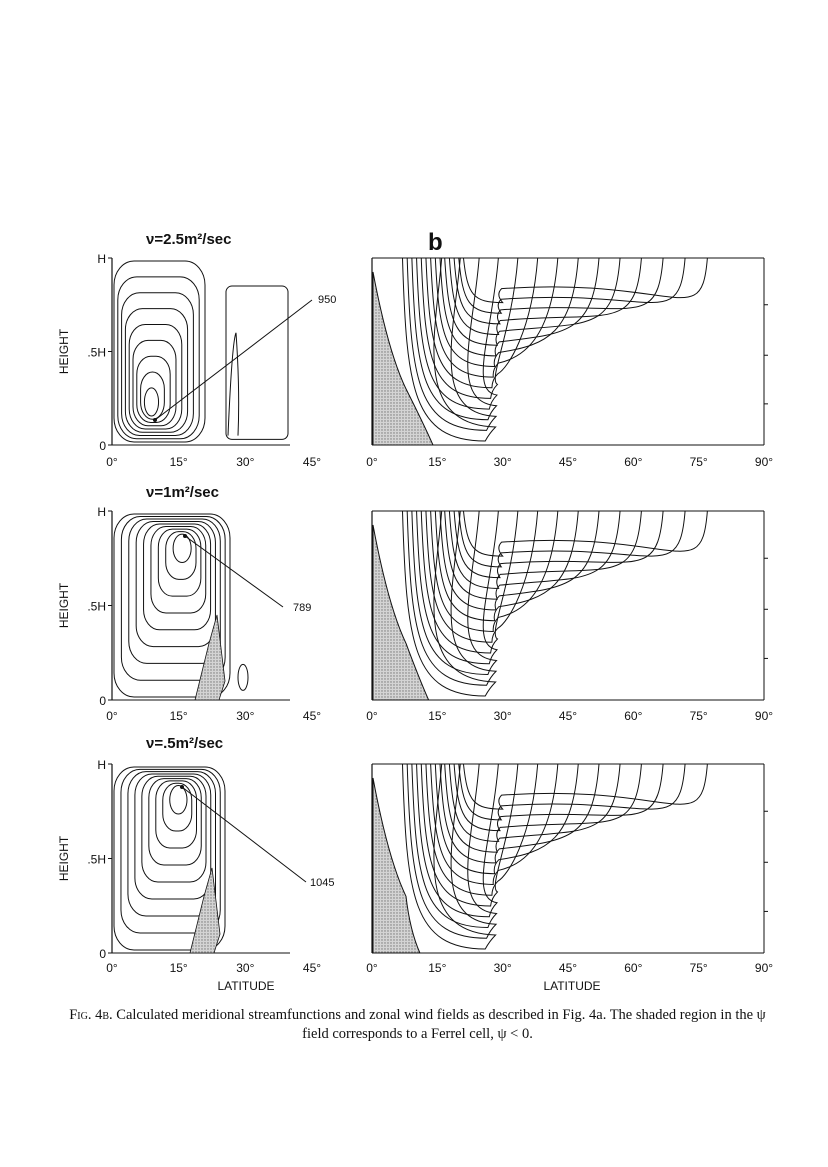 This screenshot has width=828, height=1167. I want to click on max-value-label: 1045, so click(322, 883).